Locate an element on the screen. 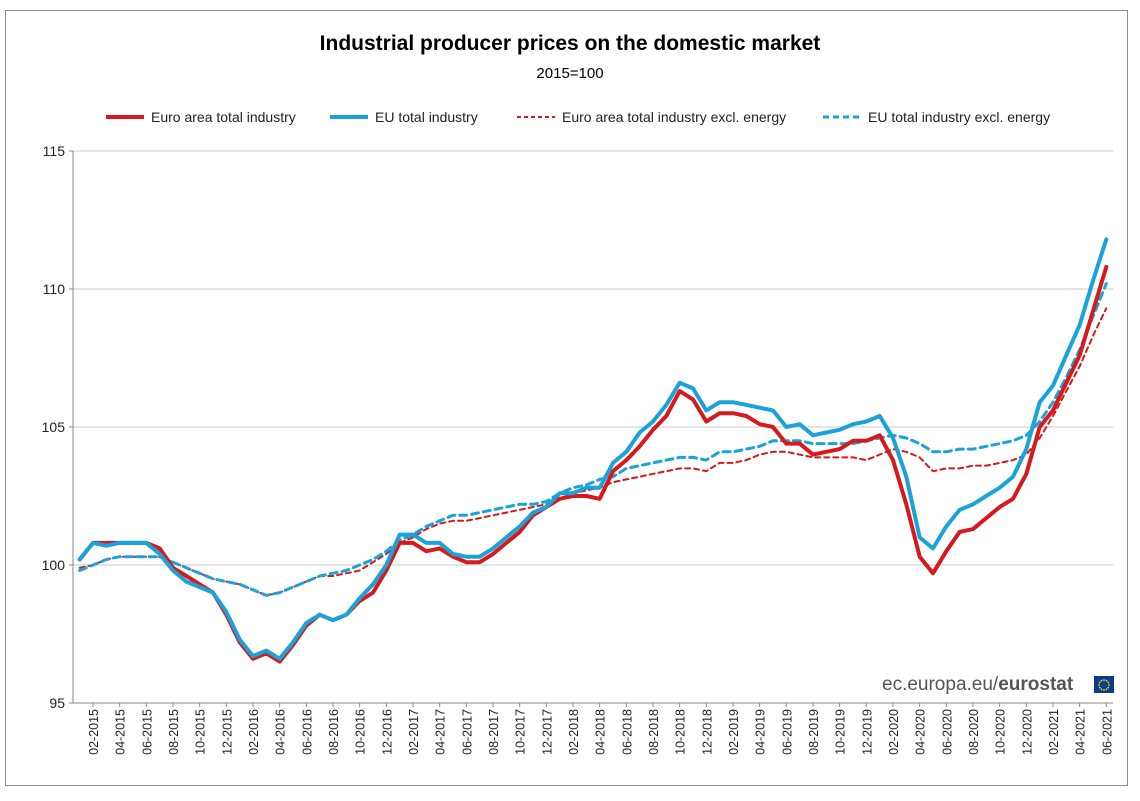  x-tick-label: 10-2020 is located at coordinates (1001, 732).